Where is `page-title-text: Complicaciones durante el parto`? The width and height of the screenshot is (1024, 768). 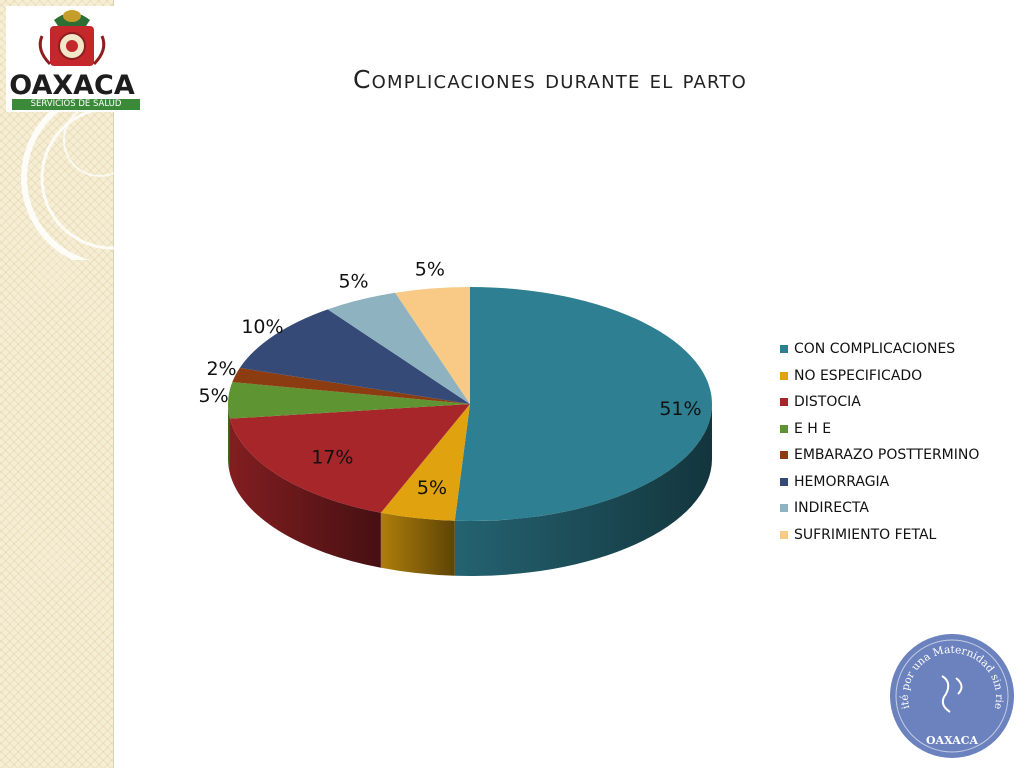 page-title-text: Complicaciones durante el parto is located at coordinates (550, 79).